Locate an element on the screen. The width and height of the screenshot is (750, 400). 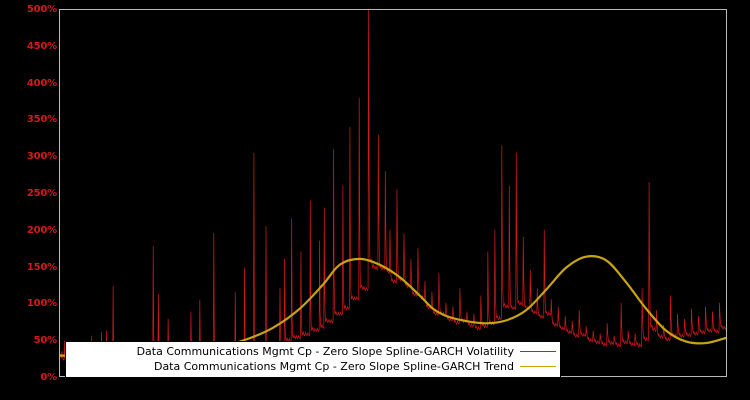
legend-swatch-trend-icon is located at coordinates (538, 366).